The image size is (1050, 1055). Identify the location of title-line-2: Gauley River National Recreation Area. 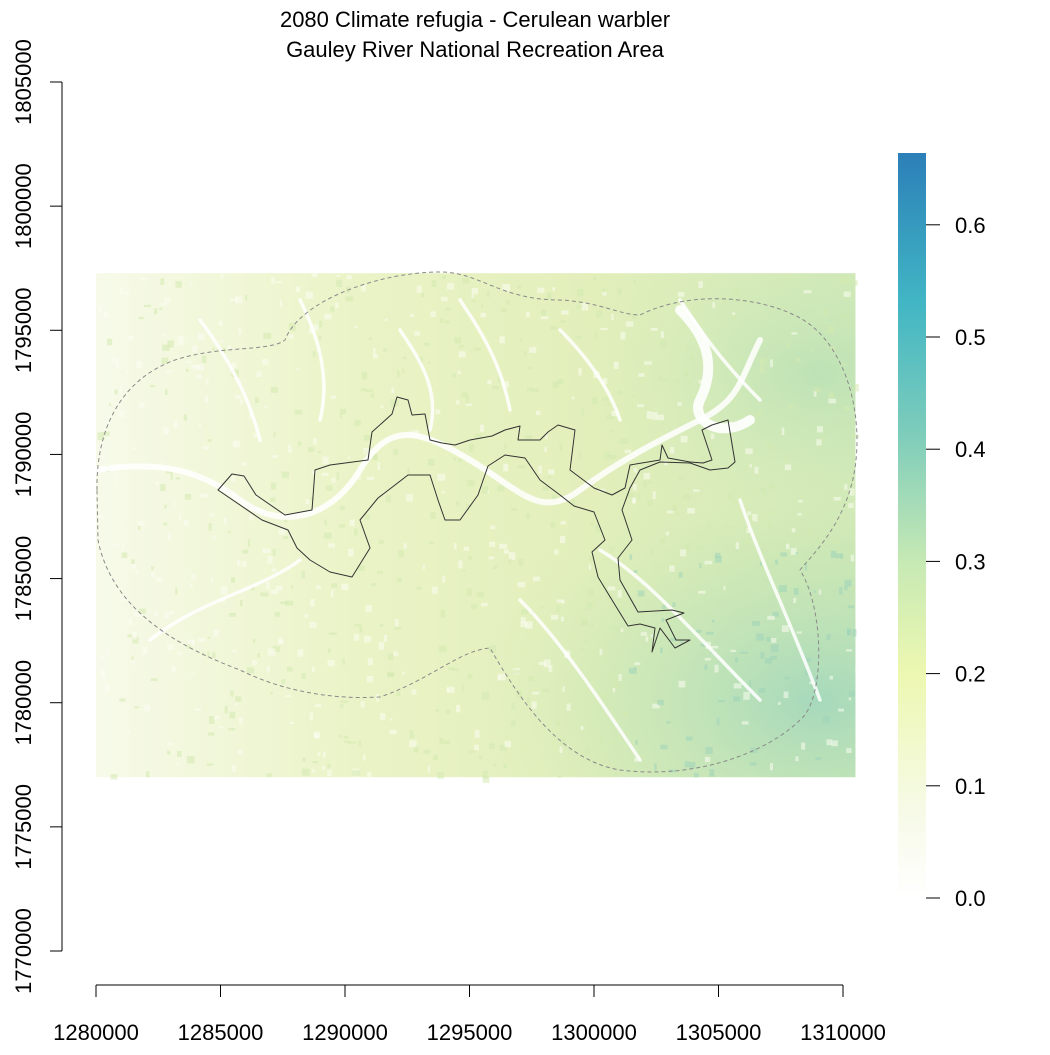
(475, 49).